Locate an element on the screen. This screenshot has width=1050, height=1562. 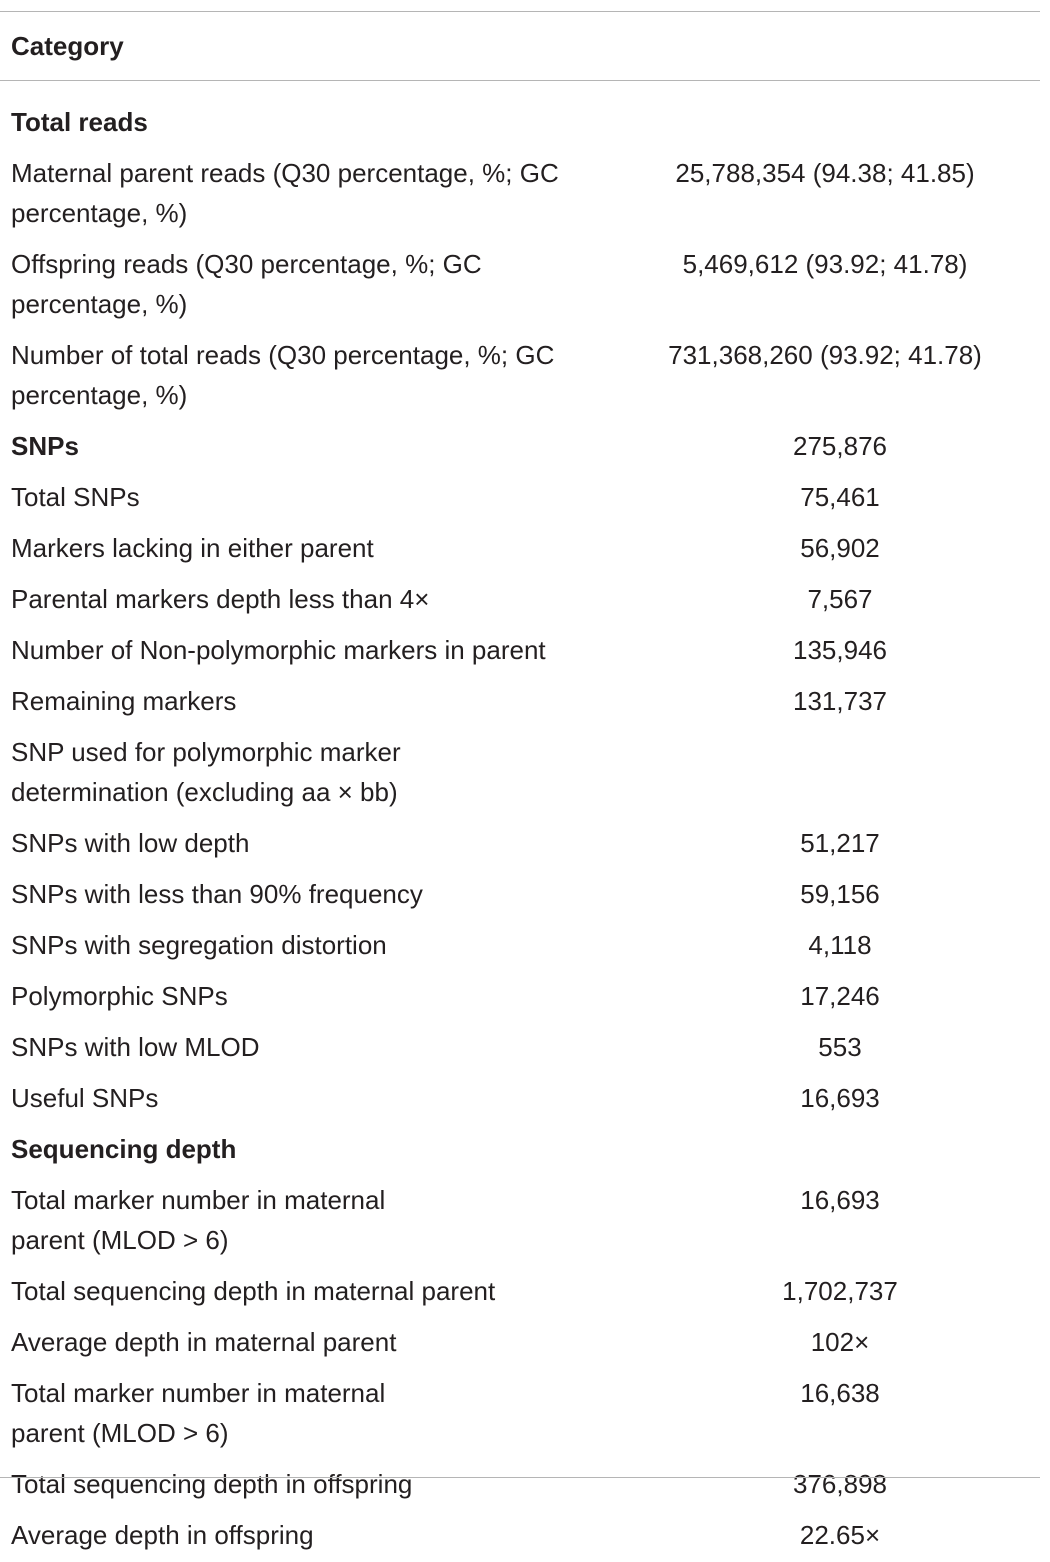
row-label: SNPs with less than 90% frequency is located at coordinates (217, 894).